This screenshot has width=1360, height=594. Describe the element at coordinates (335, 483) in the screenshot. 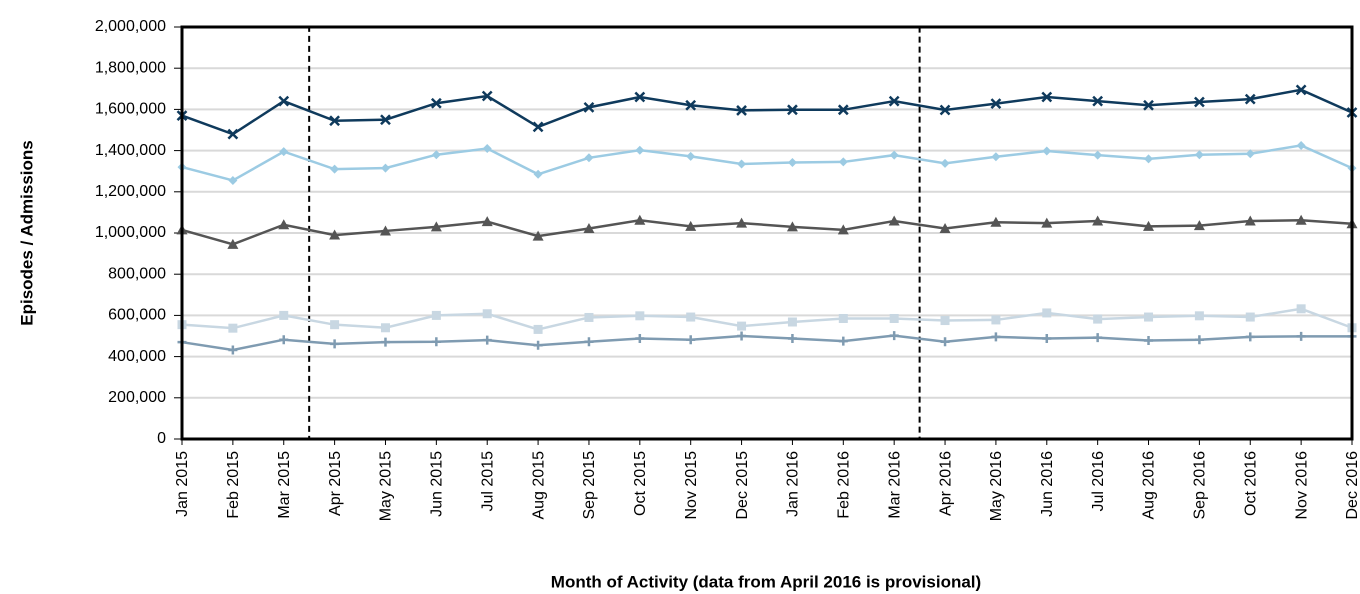

I see `x-tick-label: Apr 2015` at that location.